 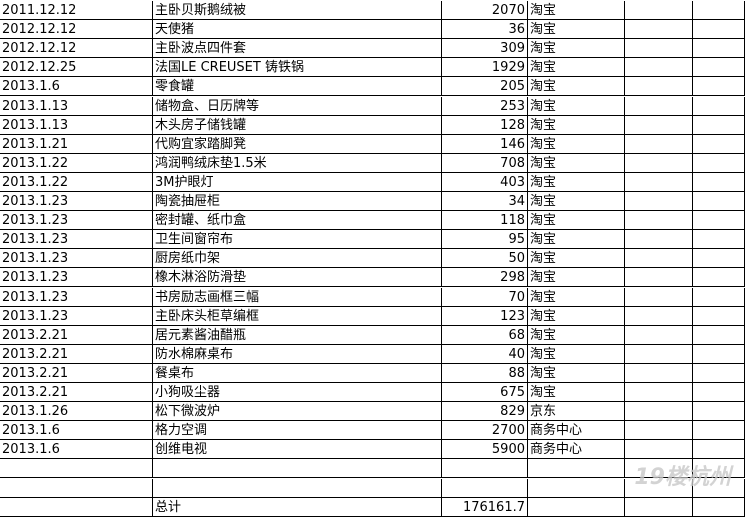 I want to click on amount-cell: 205, so click(x=485, y=87).